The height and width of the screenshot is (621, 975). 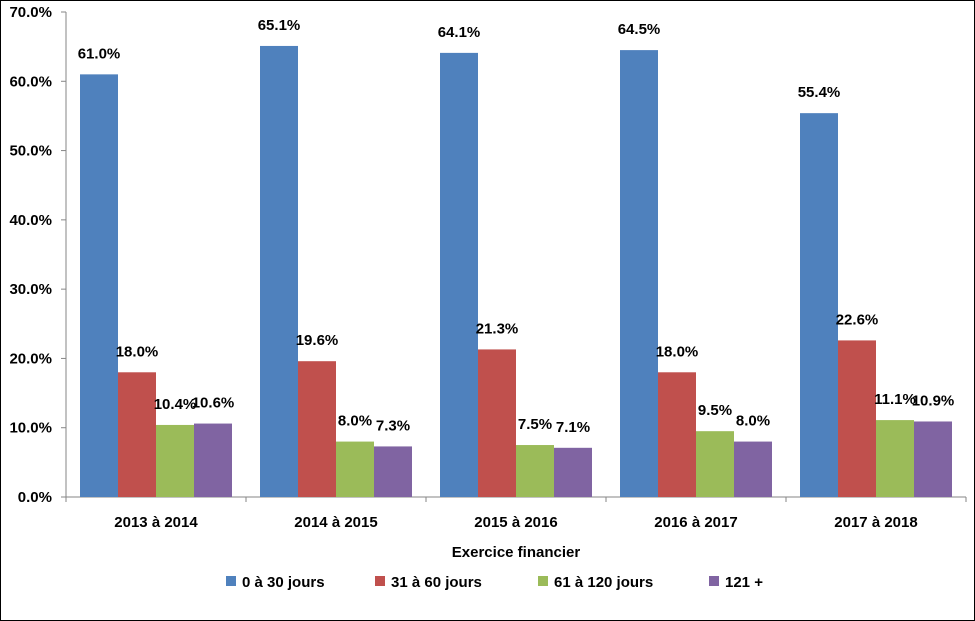 What do you see at coordinates (895, 399) in the screenshot?
I see `data-label: 11.1%` at bounding box center [895, 399].